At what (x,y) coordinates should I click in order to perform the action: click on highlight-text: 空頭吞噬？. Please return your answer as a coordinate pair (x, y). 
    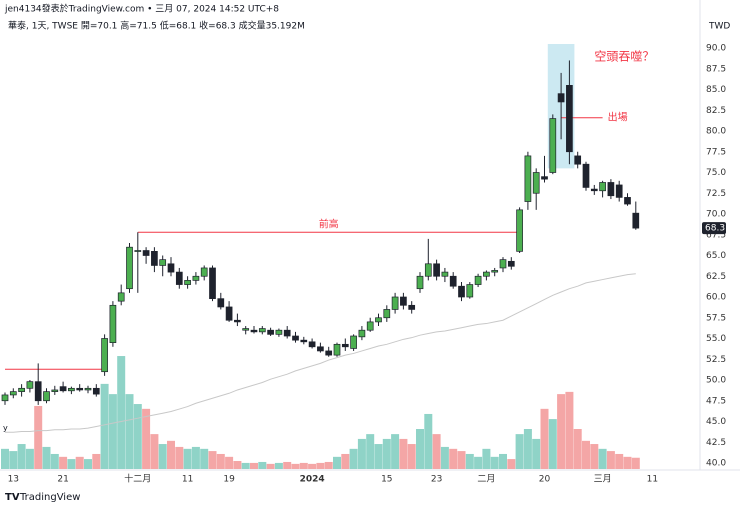
    Looking at the image, I should click on (624, 56).